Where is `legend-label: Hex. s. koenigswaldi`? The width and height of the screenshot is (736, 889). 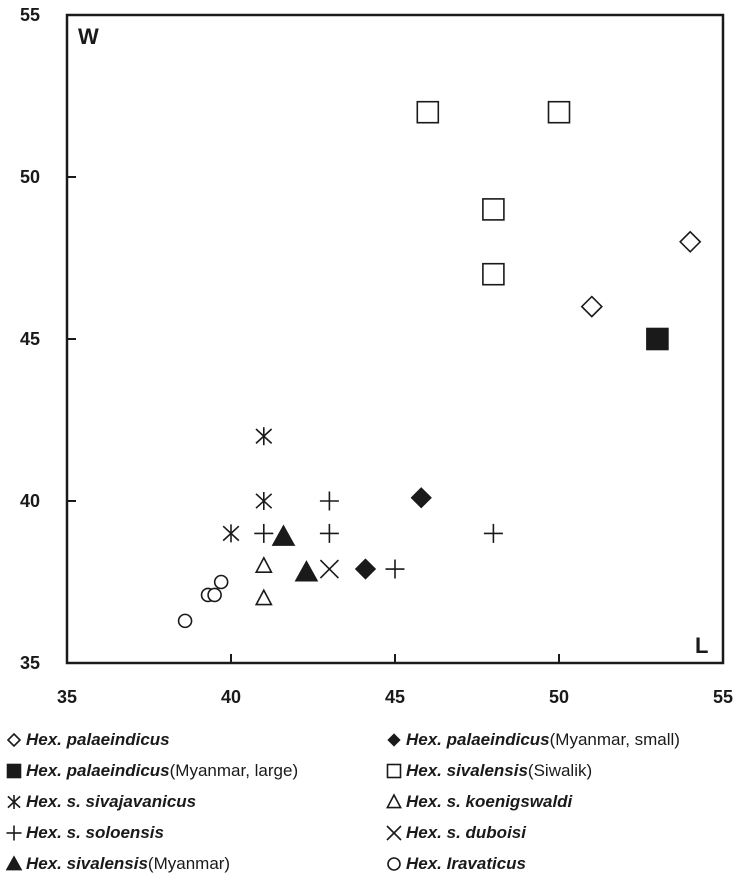
legend-label: Hex. s. koenigswaldi is located at coordinates (489, 801).